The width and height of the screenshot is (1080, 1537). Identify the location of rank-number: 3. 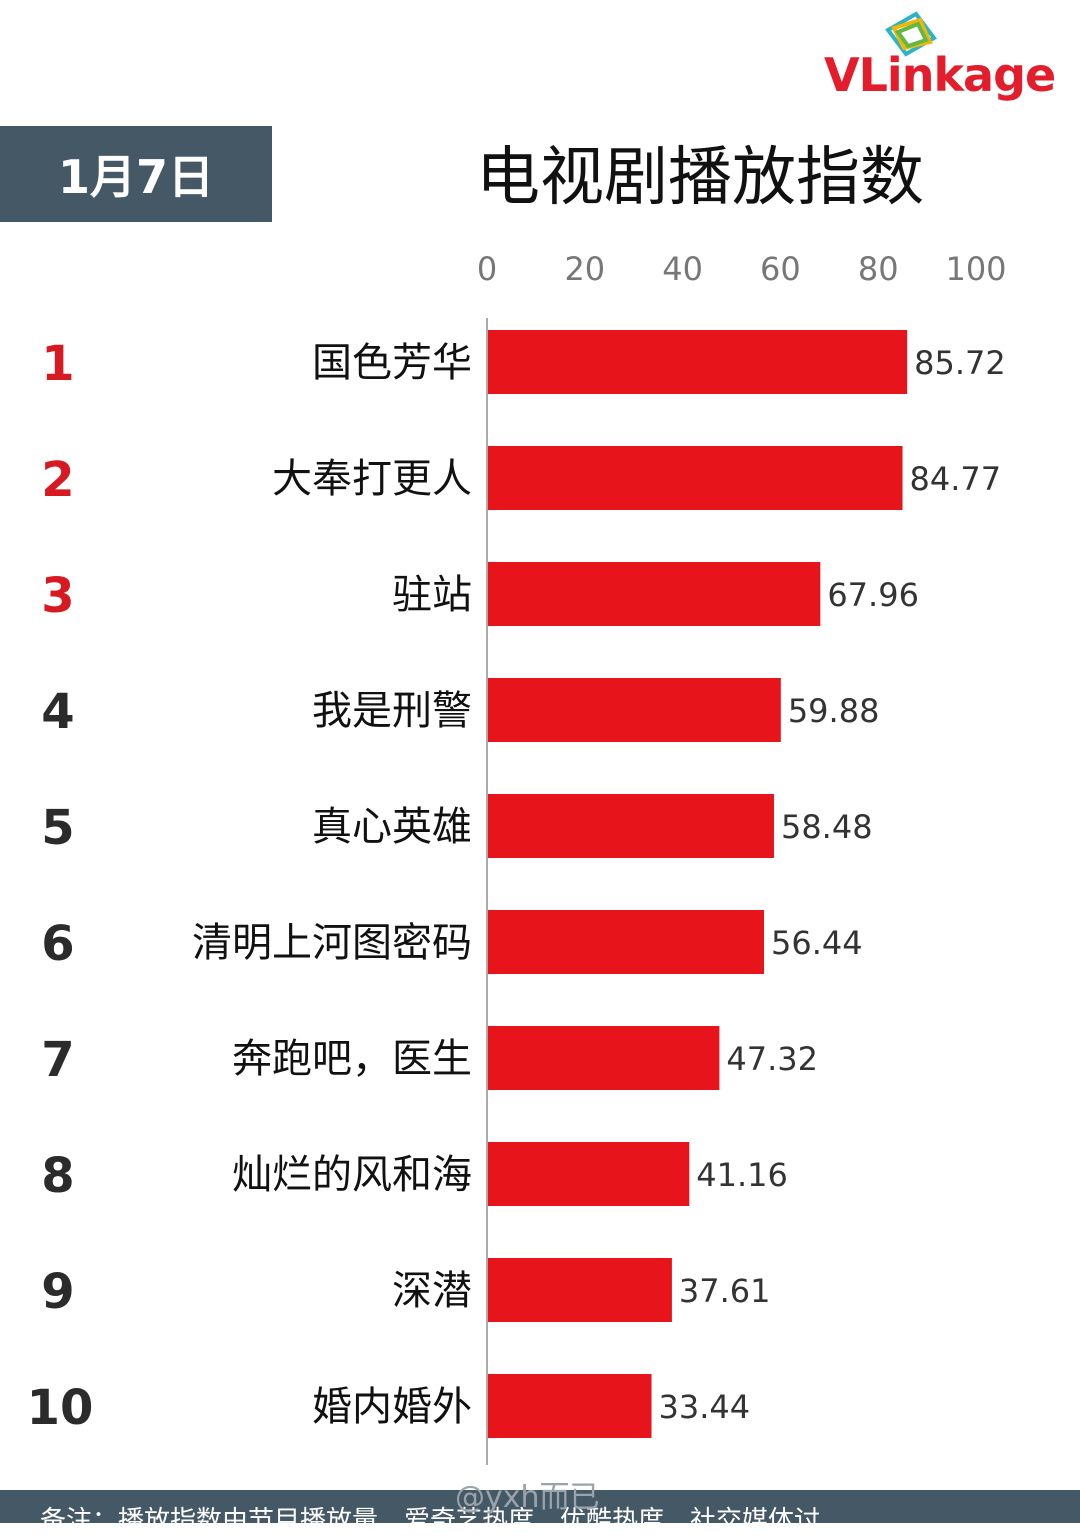
(57, 596).